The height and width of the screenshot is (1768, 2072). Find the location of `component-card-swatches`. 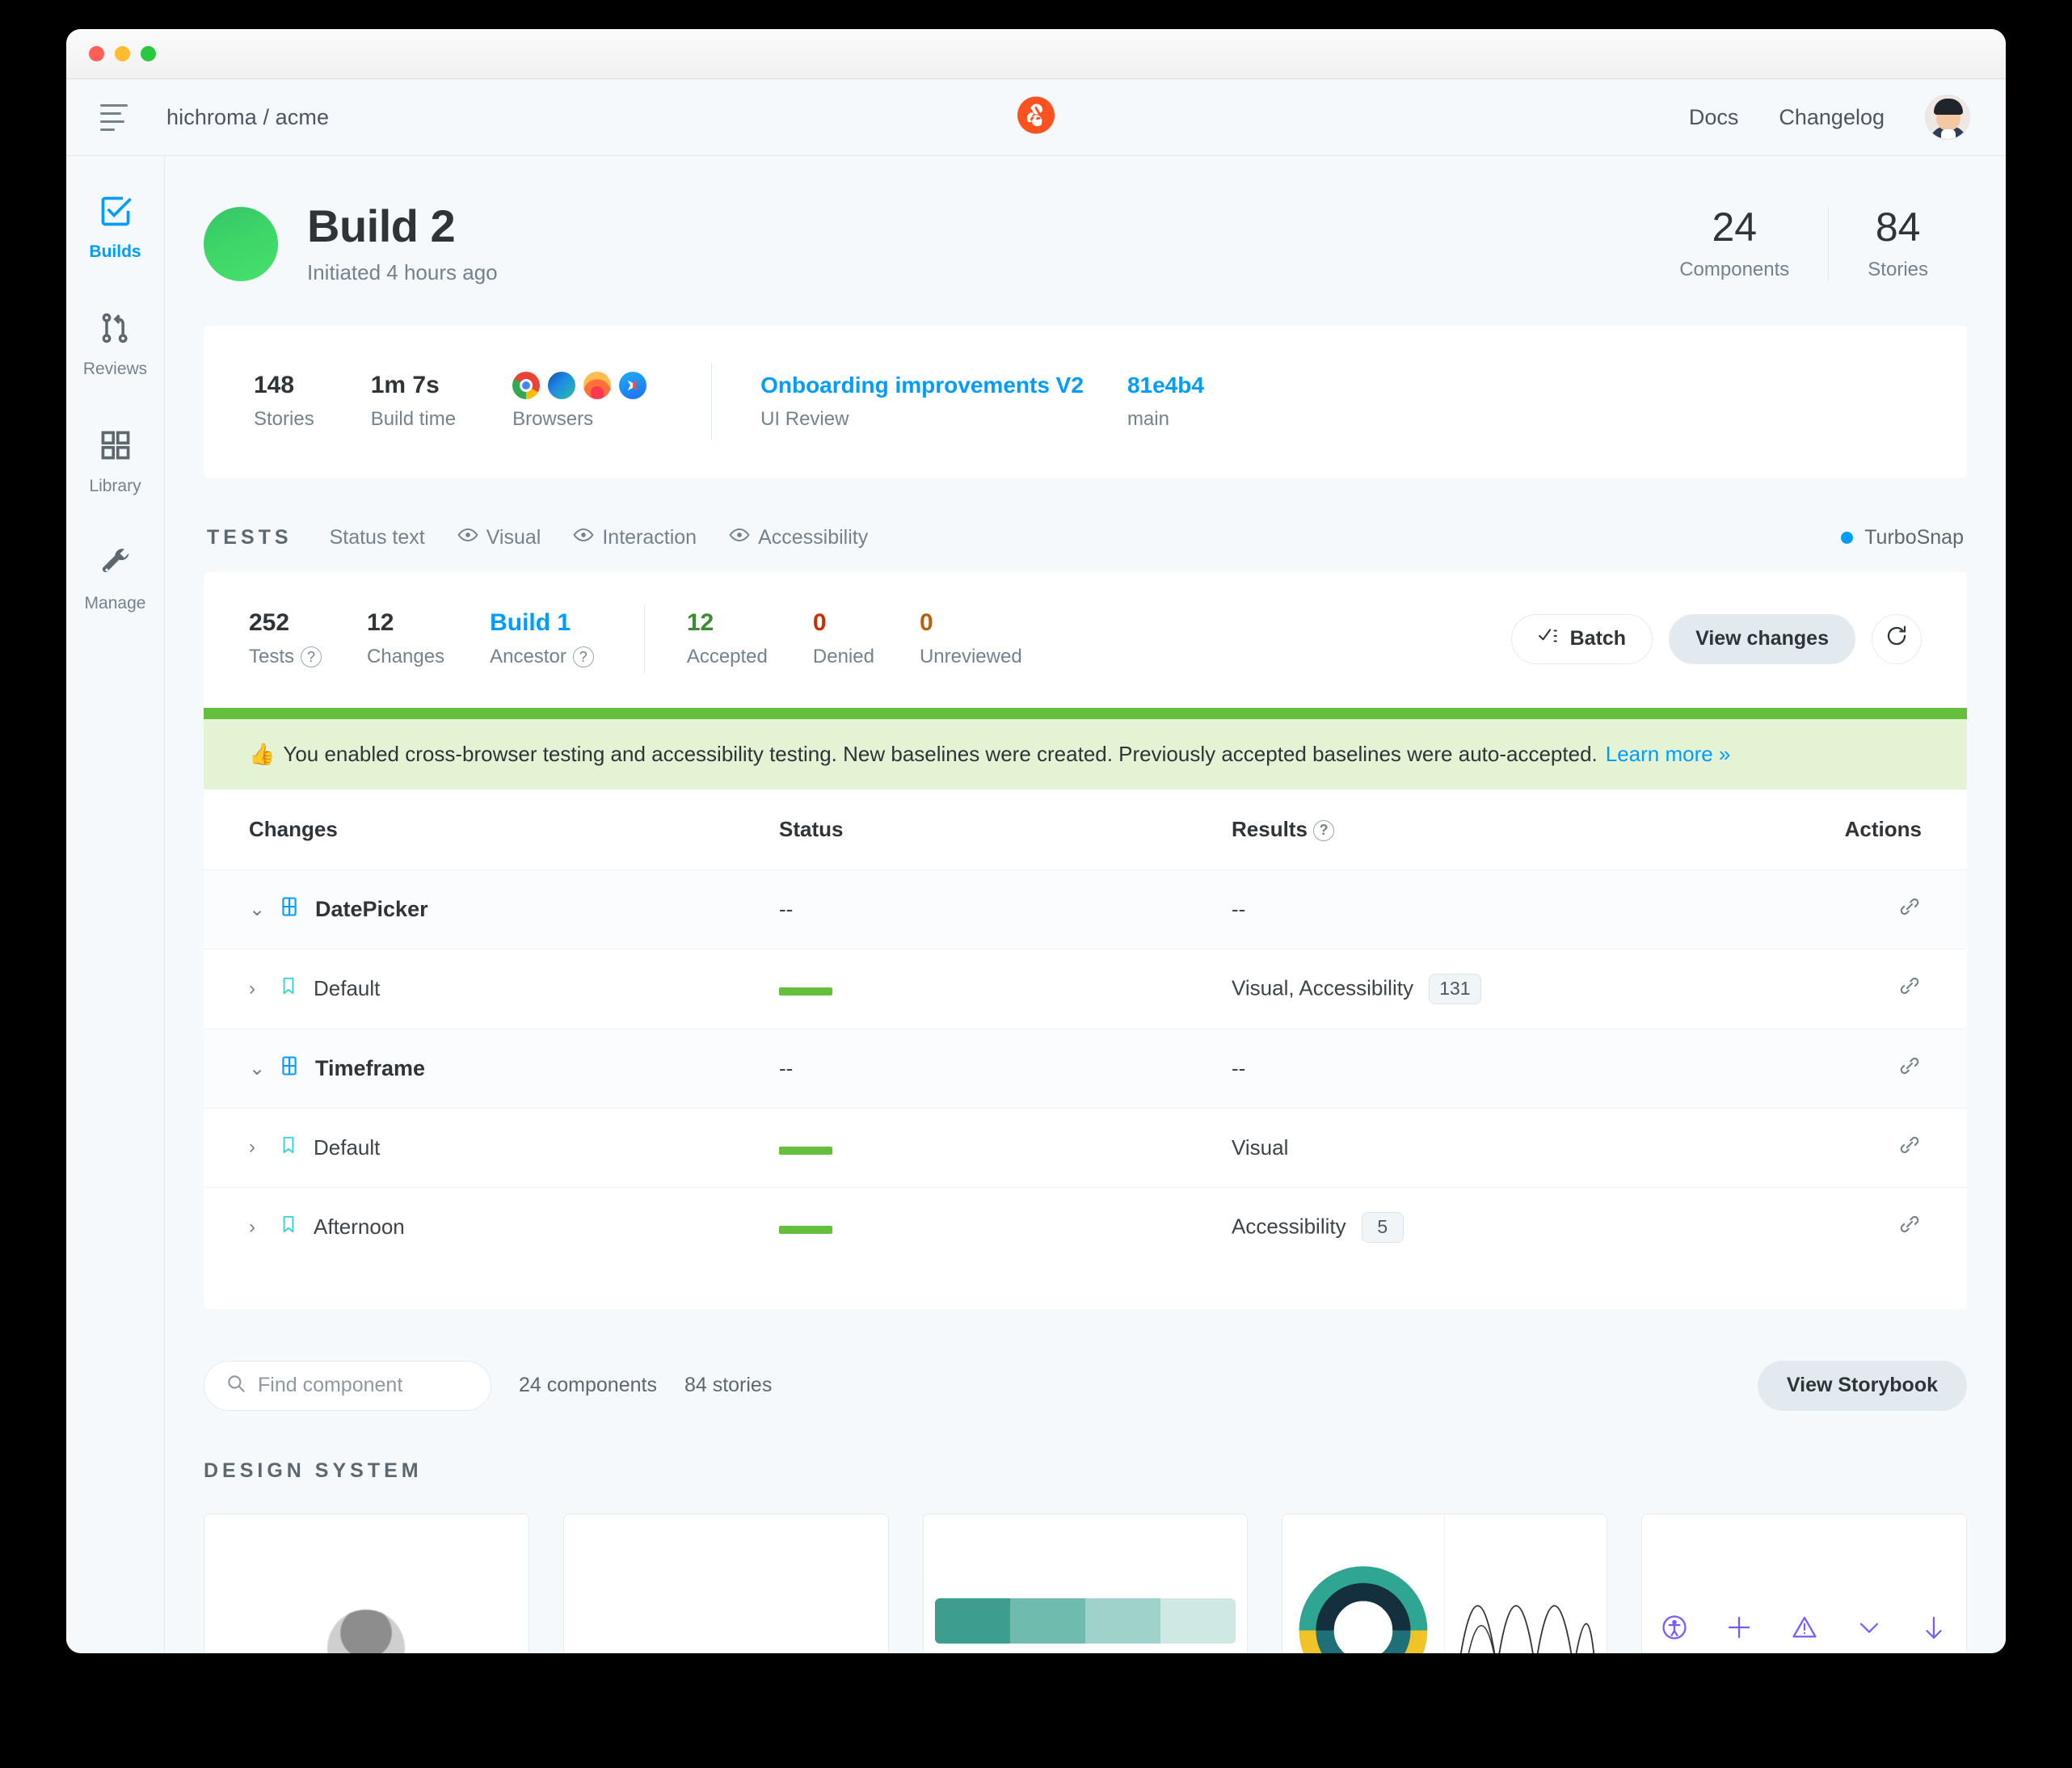

component-card-swatches is located at coordinates (1086, 1583).